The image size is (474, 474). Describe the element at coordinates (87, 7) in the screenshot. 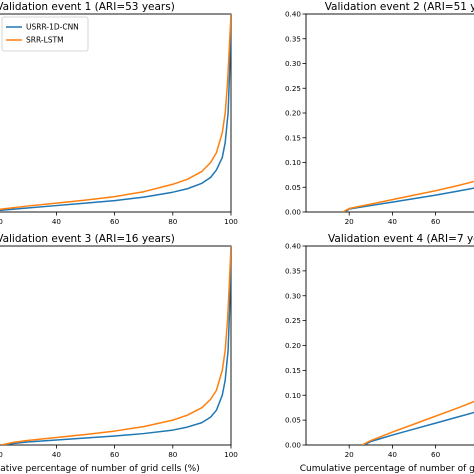

I see `chart-title: Validation event 1 (ARI=53 years)` at that location.